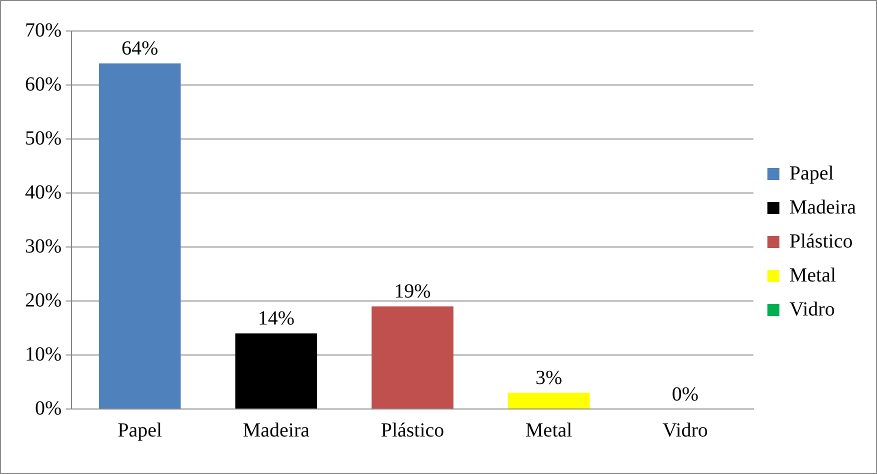 The image size is (877, 474). I want to click on data-label: 64%, so click(139, 49).